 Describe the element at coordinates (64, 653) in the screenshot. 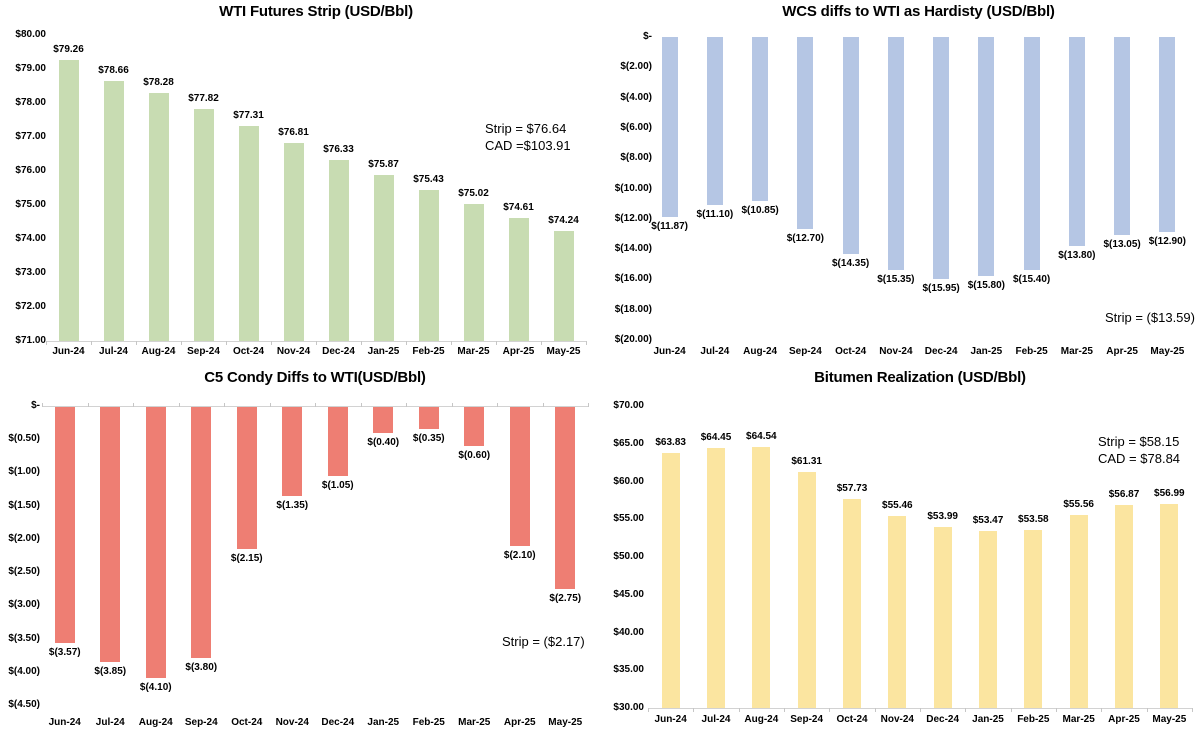

I see `bar-value-label: $(3.57)` at that location.